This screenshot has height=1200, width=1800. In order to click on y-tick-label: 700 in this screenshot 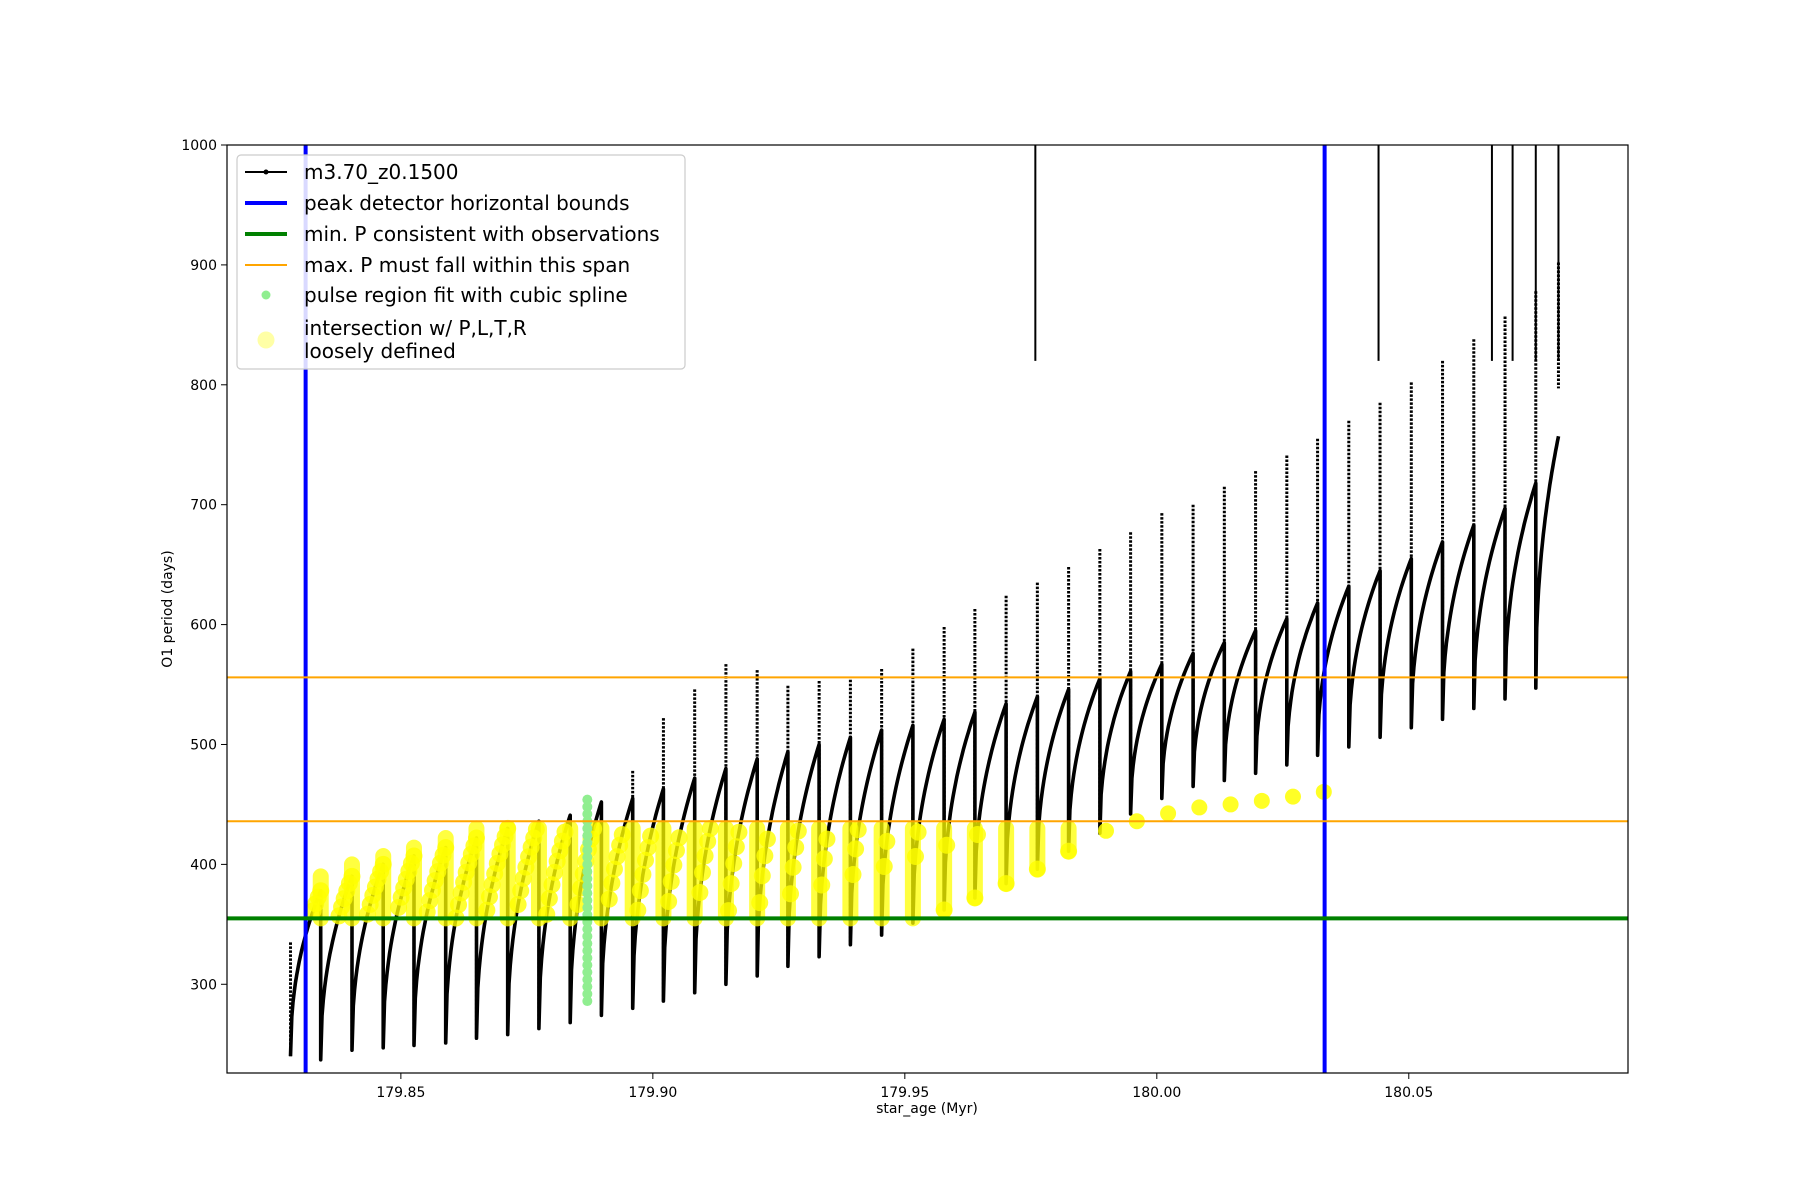, I will do `click(203, 506)`.